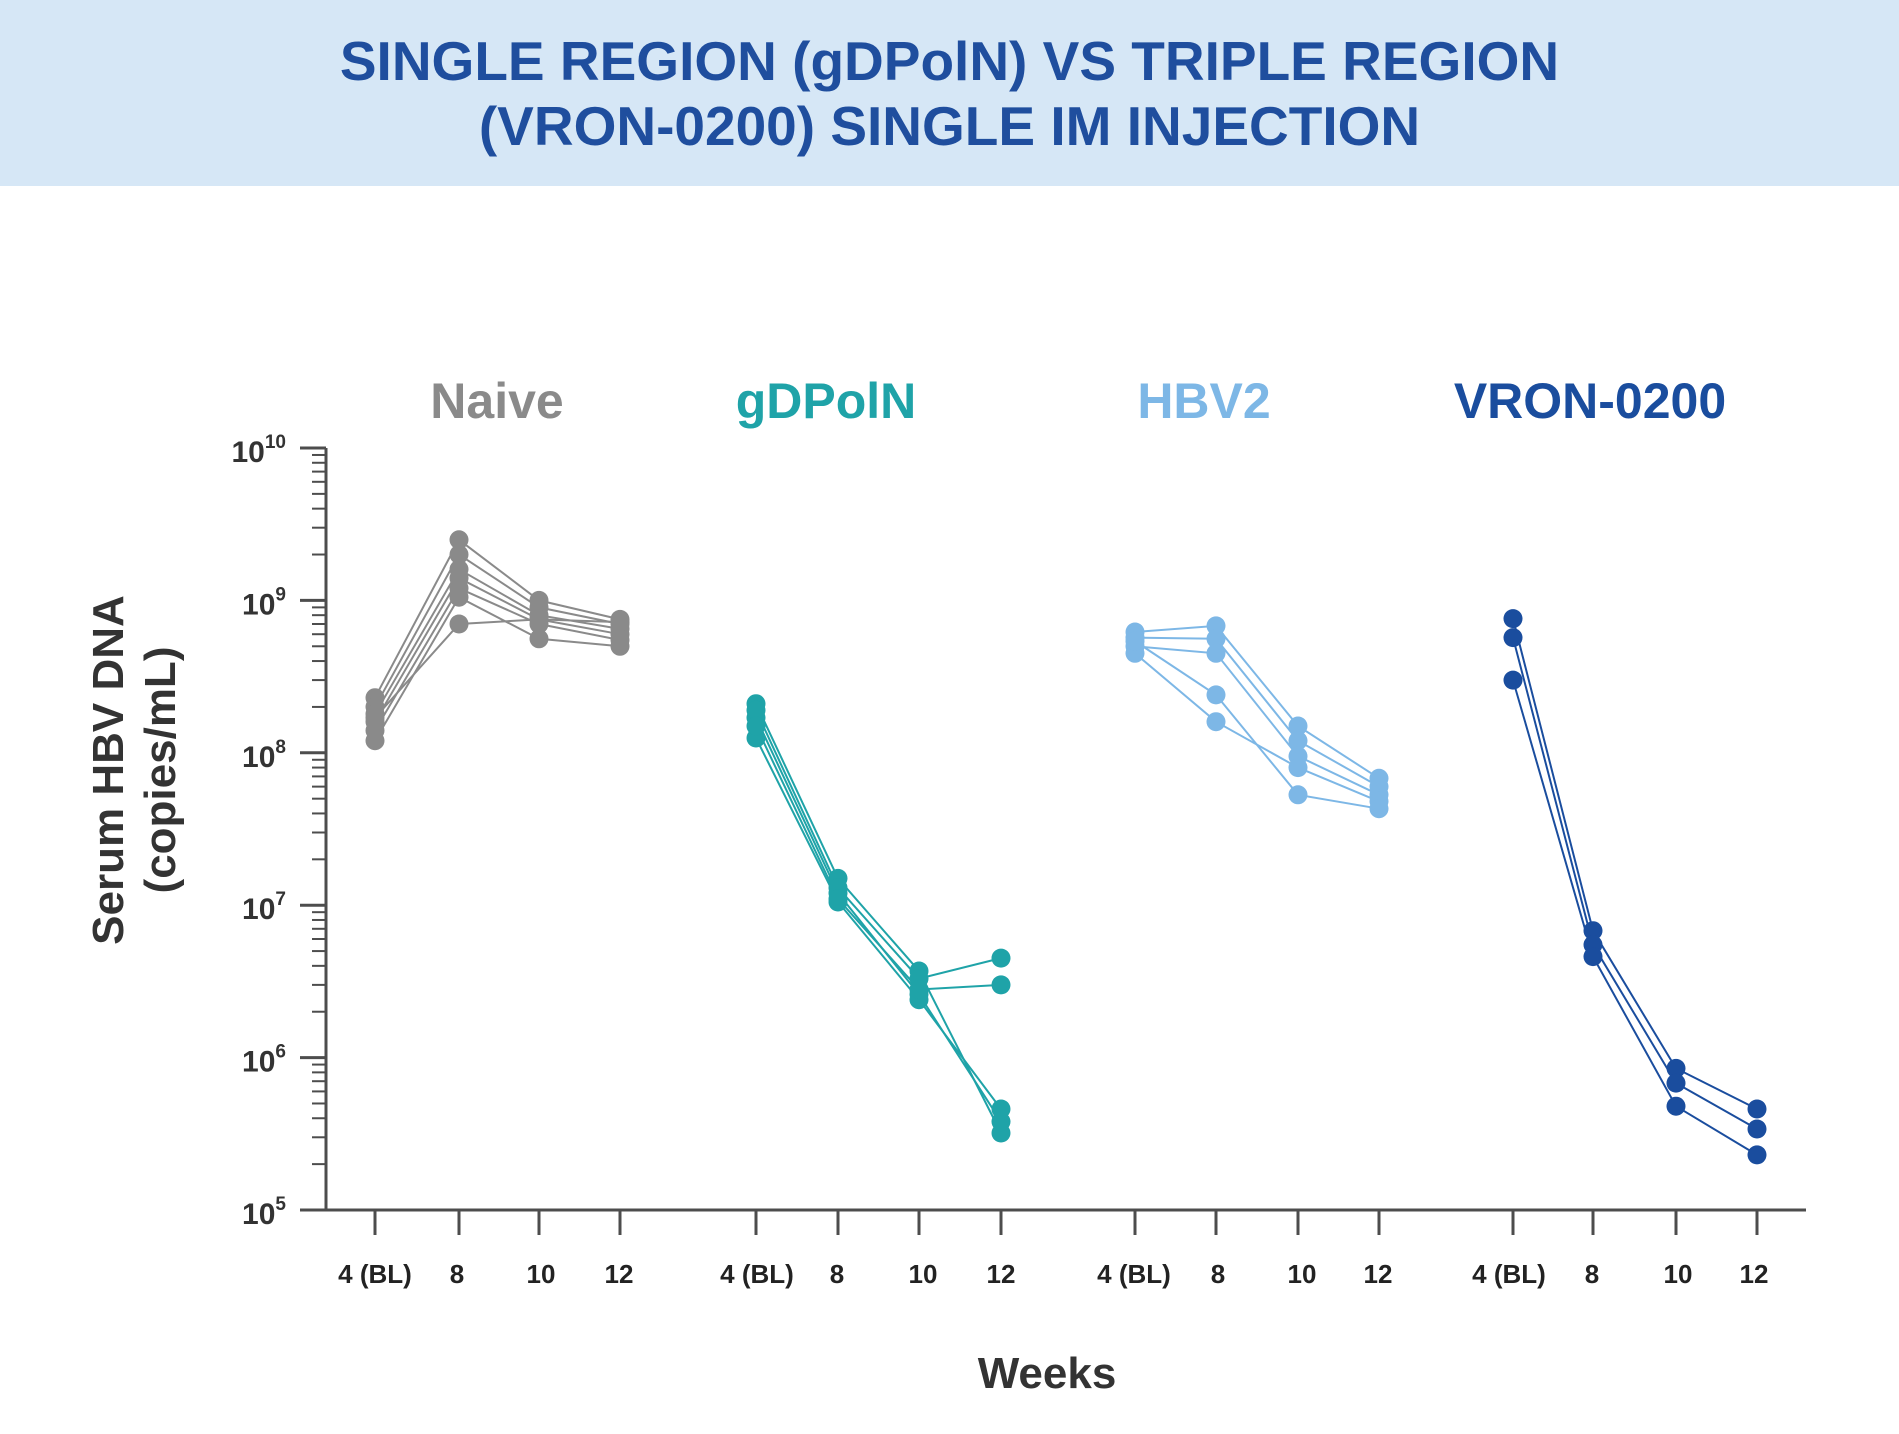 The height and width of the screenshot is (1434, 1899). I want to click on title-line-1: SINGLE REGION (gDPolN) VS TRIPLE REGION, so click(949, 61).